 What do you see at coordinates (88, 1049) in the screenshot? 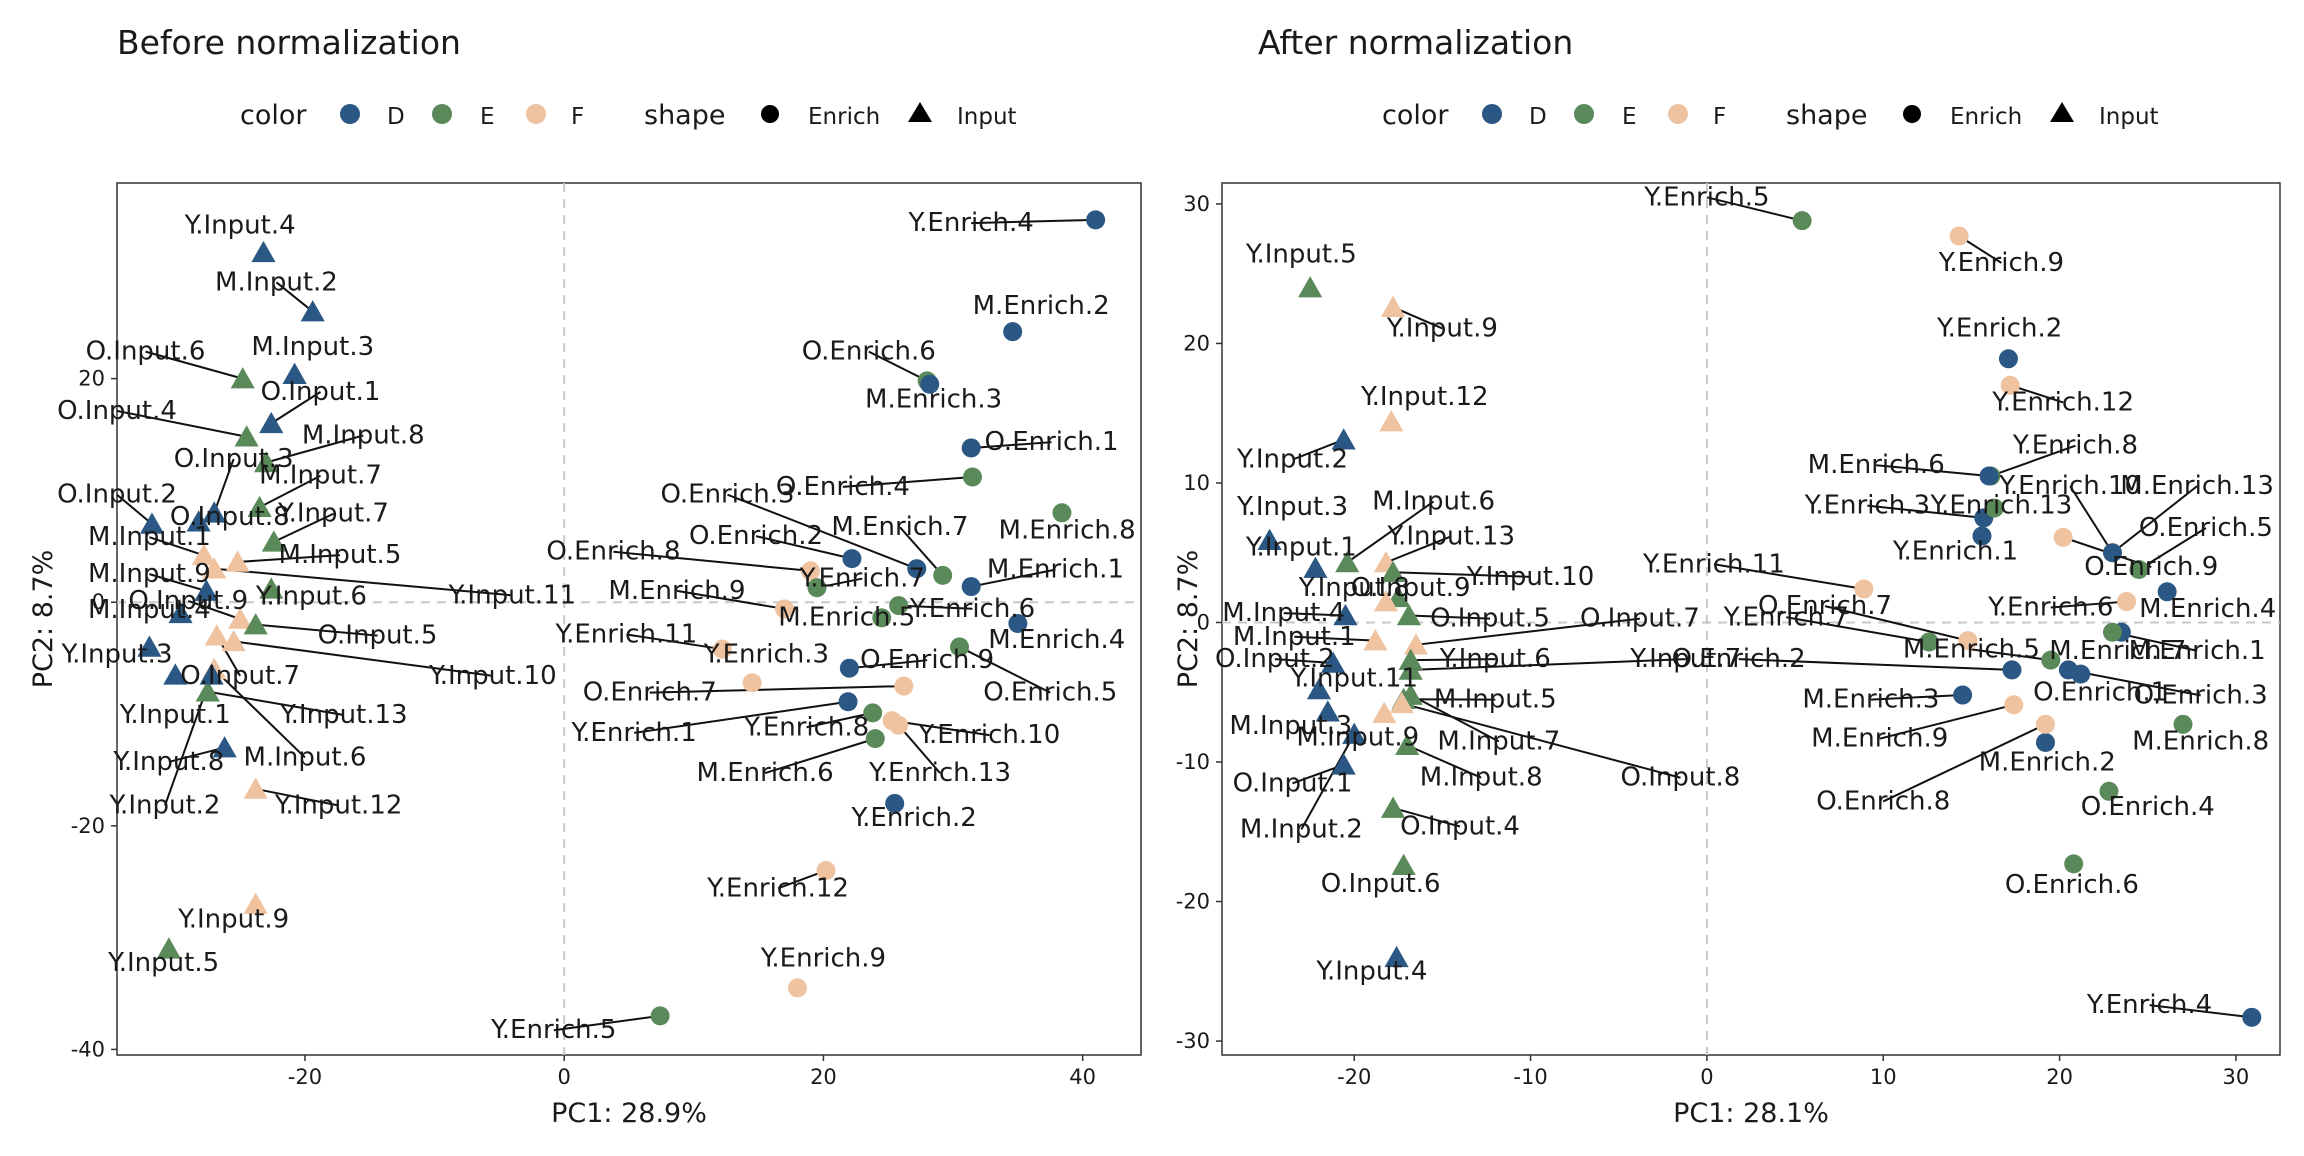
I see `y-tick-label: -40` at bounding box center [88, 1049].